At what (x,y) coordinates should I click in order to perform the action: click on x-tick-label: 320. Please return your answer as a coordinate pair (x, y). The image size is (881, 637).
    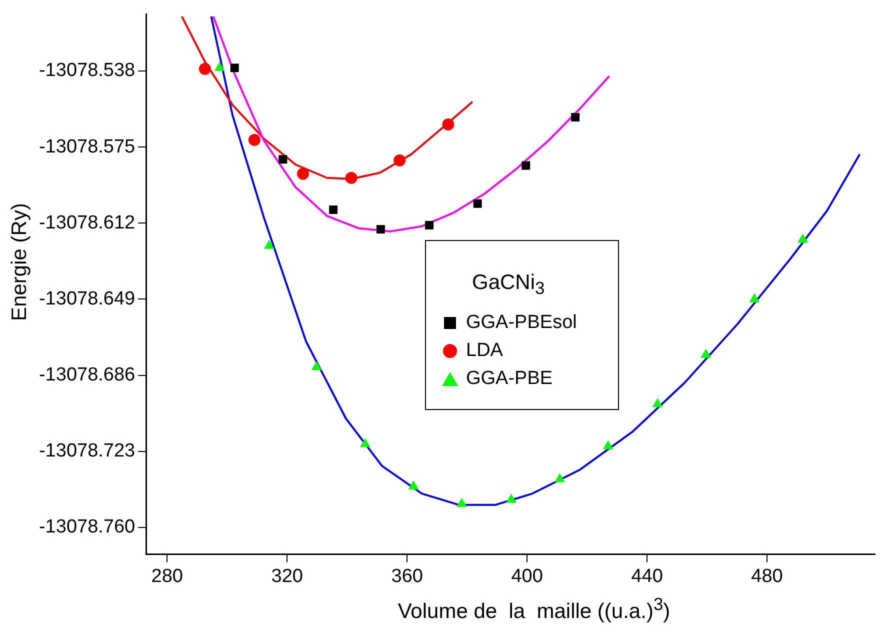
    Looking at the image, I should click on (287, 576).